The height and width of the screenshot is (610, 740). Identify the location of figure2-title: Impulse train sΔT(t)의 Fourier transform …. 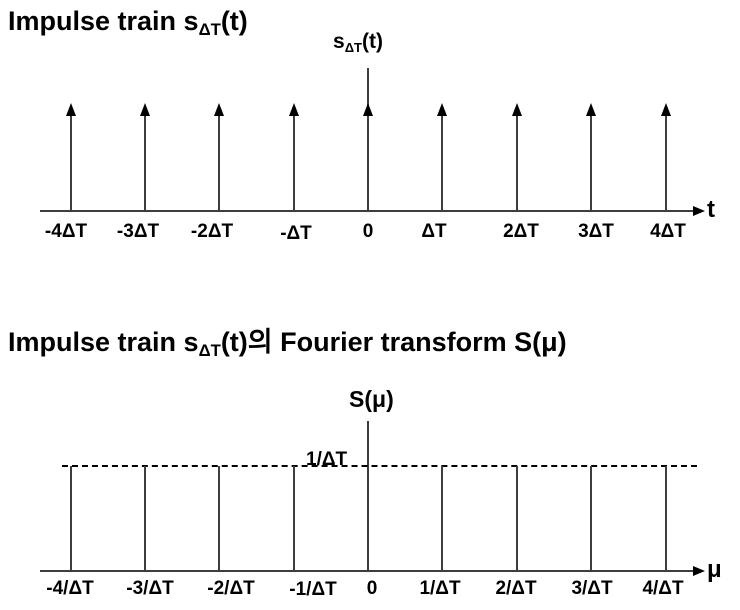
(287, 340).